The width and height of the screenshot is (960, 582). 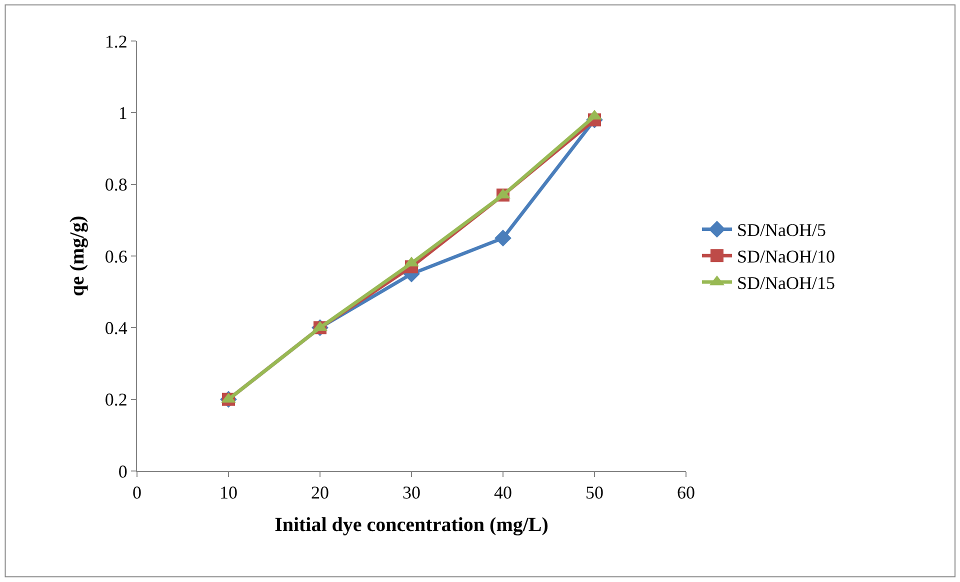 I want to click on y-tick-label: 0, so click(x=123, y=471).